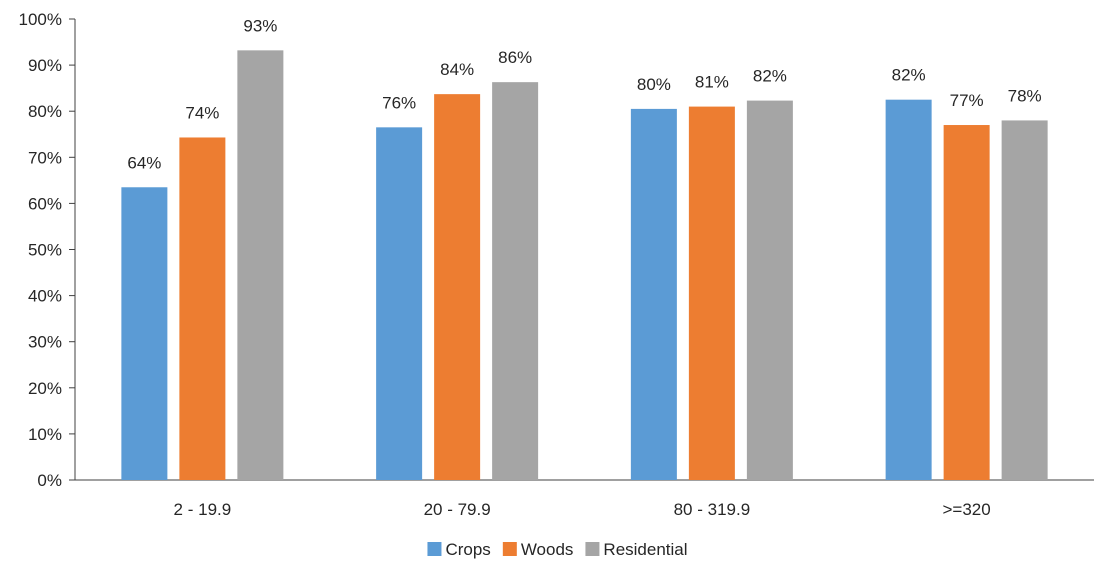 Image resolution: width=1115 pixels, height=580 pixels. I want to click on y-tick-label: 70%, so click(45, 157).